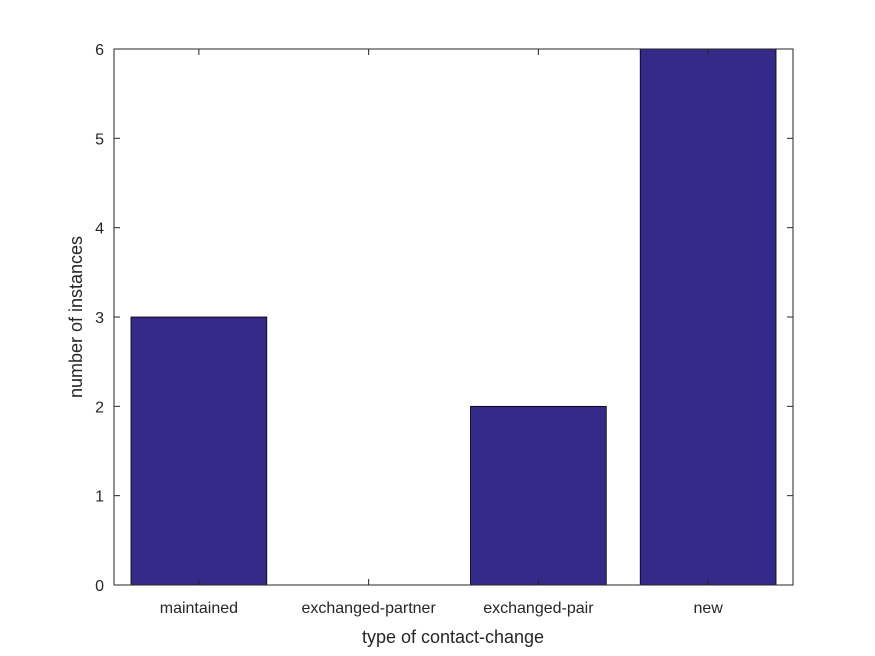  What do you see at coordinates (708, 608) in the screenshot?
I see `x-tick-label: new` at bounding box center [708, 608].